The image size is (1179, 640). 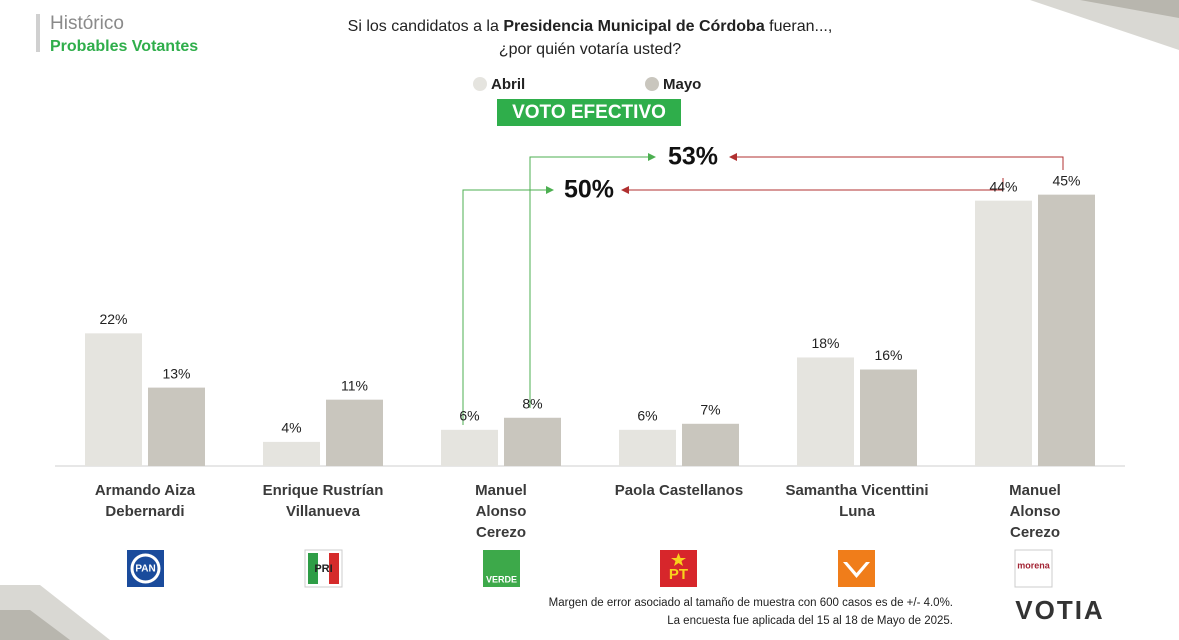 What do you see at coordinates (679, 490) in the screenshot?
I see `x-tick-label: Paola Castellanos` at bounding box center [679, 490].